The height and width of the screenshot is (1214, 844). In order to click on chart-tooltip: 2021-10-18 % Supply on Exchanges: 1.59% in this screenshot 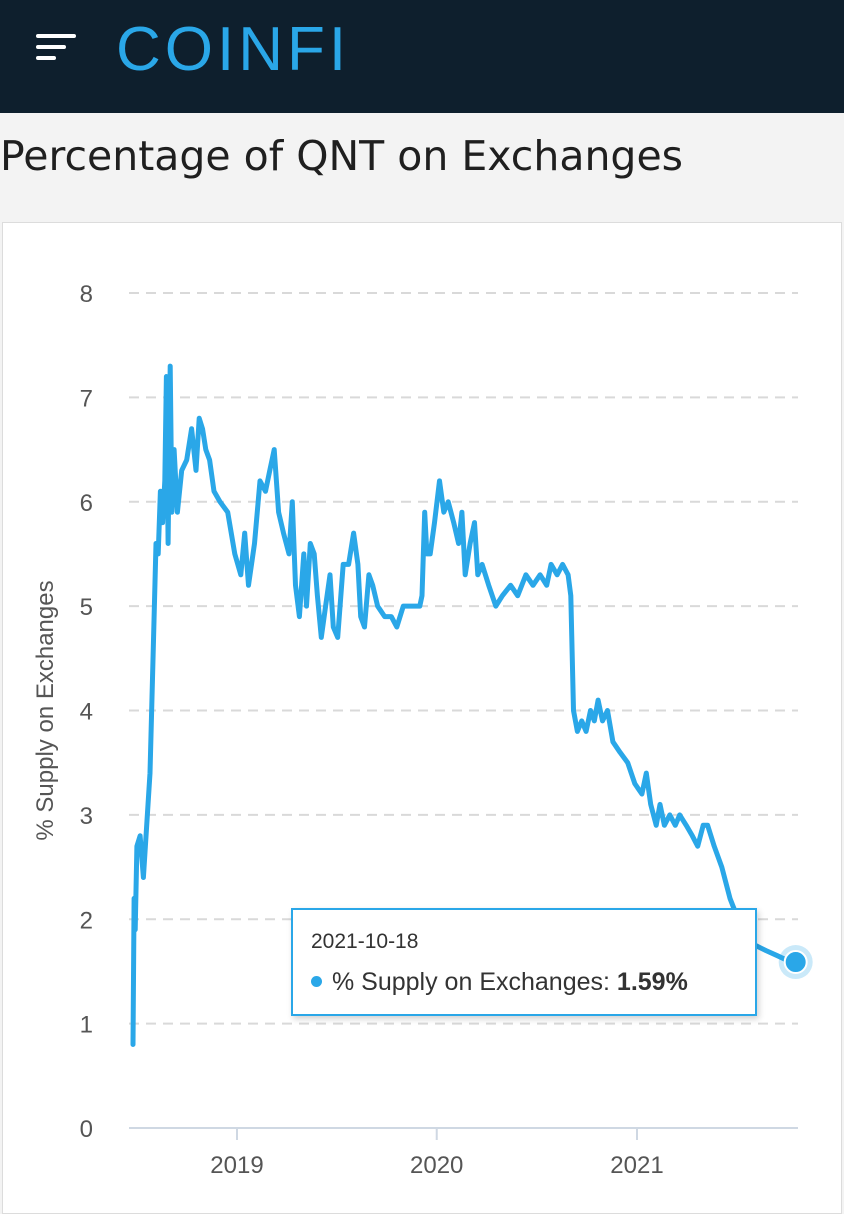, I will do `click(524, 962)`.